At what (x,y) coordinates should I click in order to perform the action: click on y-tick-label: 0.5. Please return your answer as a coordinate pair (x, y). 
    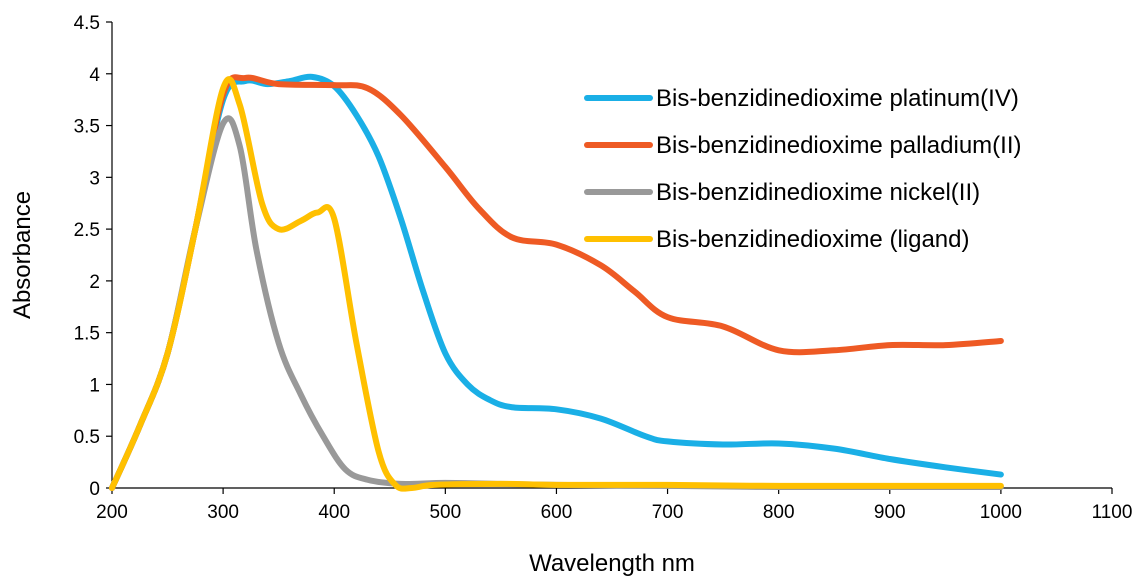
    Looking at the image, I should click on (87, 437).